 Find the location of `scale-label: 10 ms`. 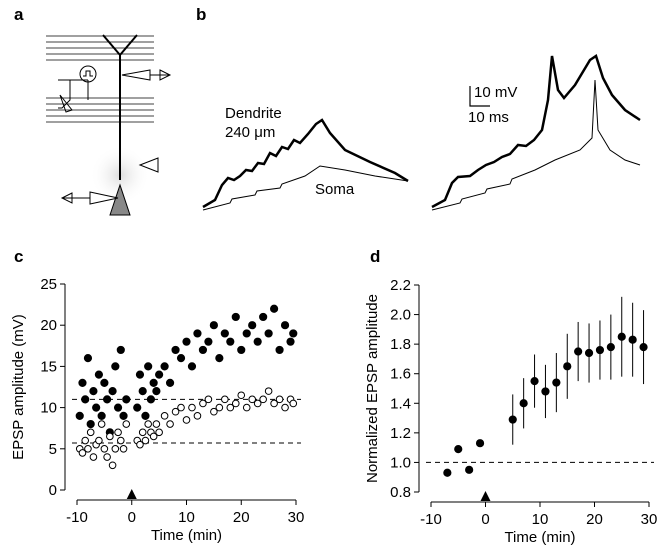

scale-label: 10 ms is located at coordinates (488, 117).